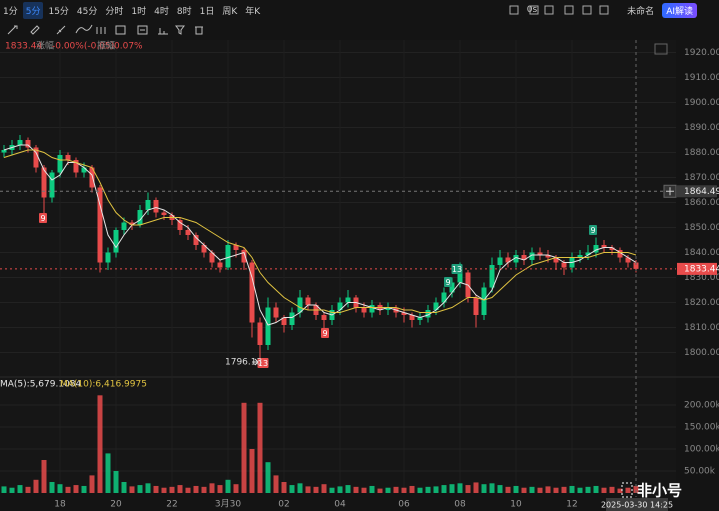 This screenshot has width=719, height=511. I want to click on timeframe-tab: 年K, so click(253, 11).